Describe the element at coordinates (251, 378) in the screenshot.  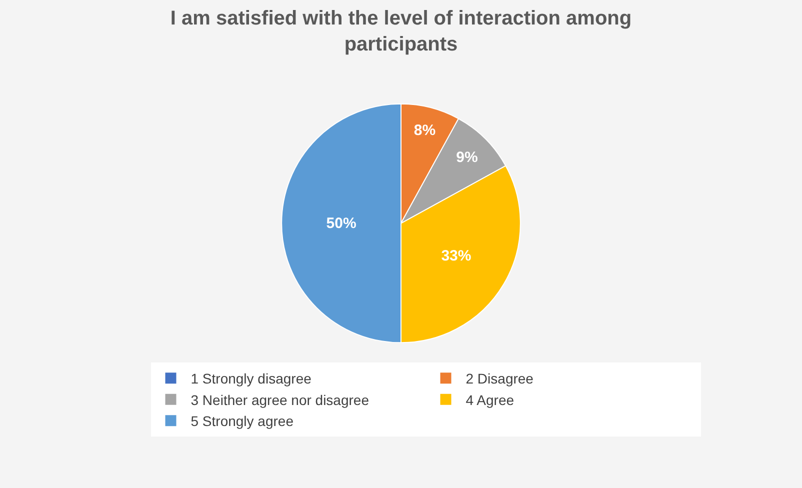
I see `legend-label: 1 Strongly disagree` at that location.